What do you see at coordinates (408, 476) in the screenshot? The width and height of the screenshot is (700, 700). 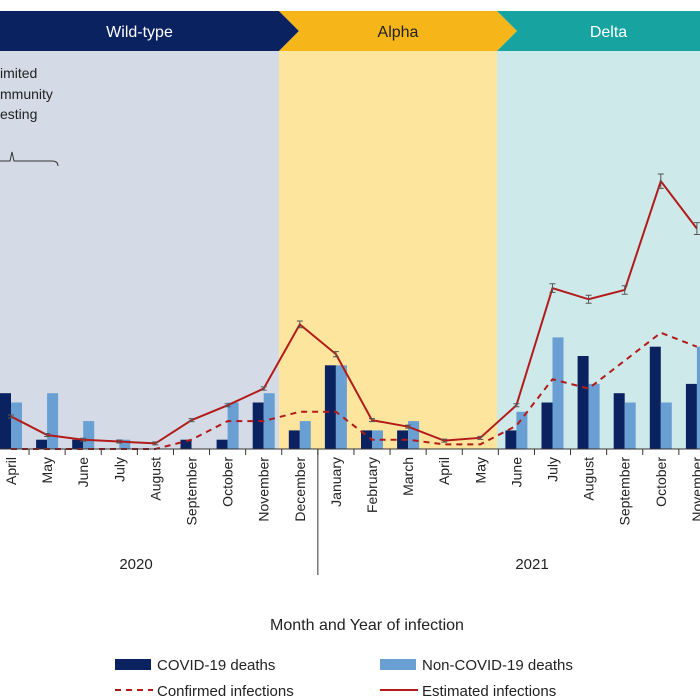 I see `tick-label-11: March` at bounding box center [408, 476].